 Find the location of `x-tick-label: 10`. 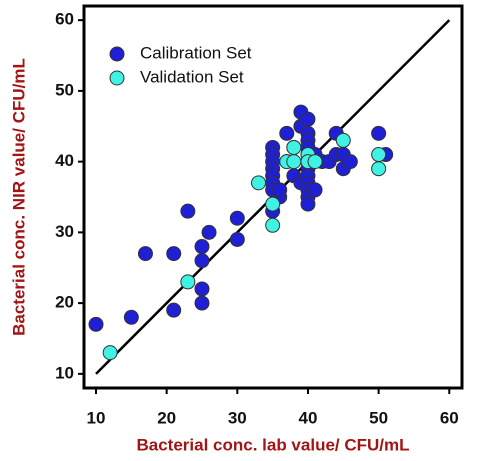

x-tick-label: 10 is located at coordinates (96, 417).